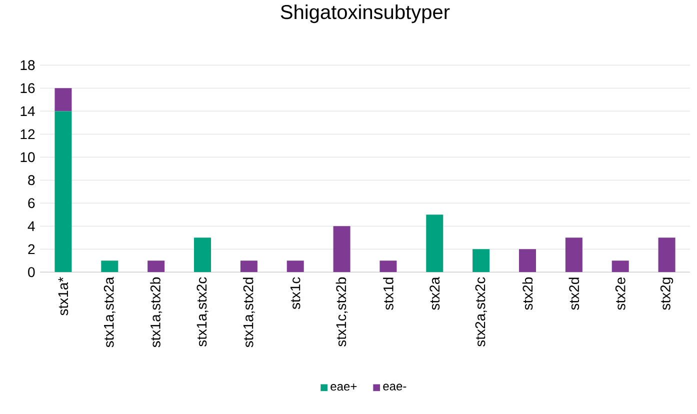  I want to click on x-tick-label: stx2d, so click(574, 294).